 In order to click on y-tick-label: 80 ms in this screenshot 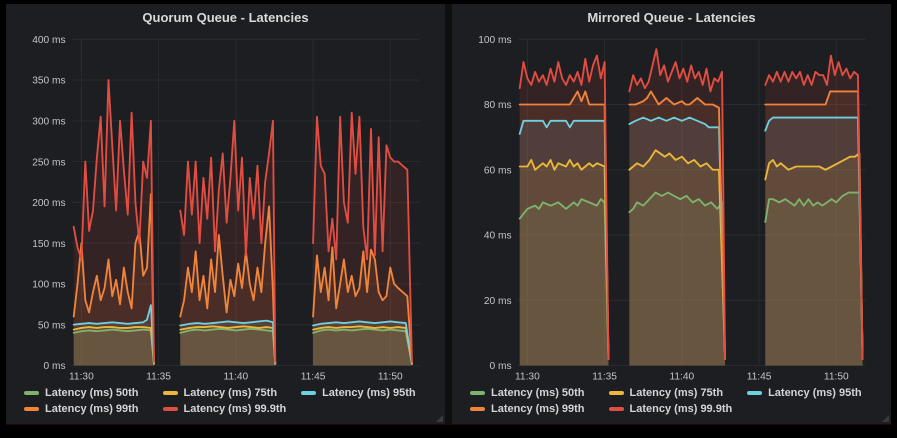, I will do `click(498, 105)`.